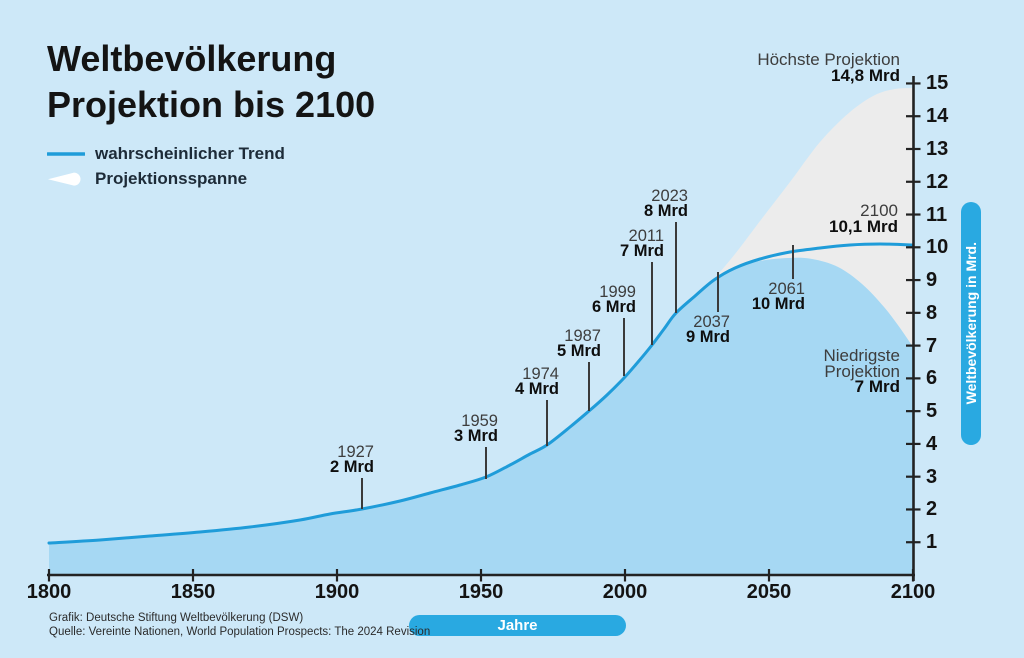  What do you see at coordinates (665, 329) in the screenshot?
I see `milestone-label: 2037 9 Mrd` at bounding box center [665, 329].